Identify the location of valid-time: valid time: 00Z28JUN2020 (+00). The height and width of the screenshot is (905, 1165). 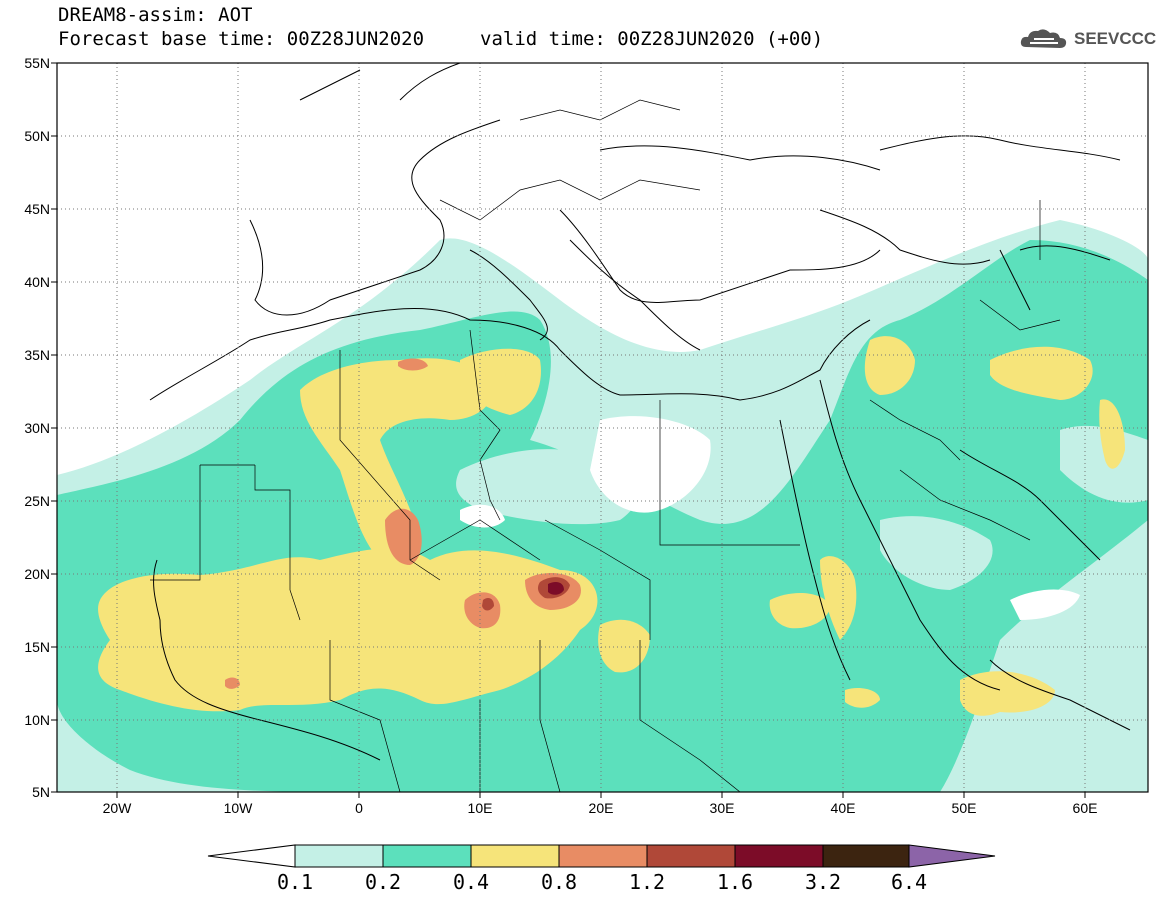
(652, 39).